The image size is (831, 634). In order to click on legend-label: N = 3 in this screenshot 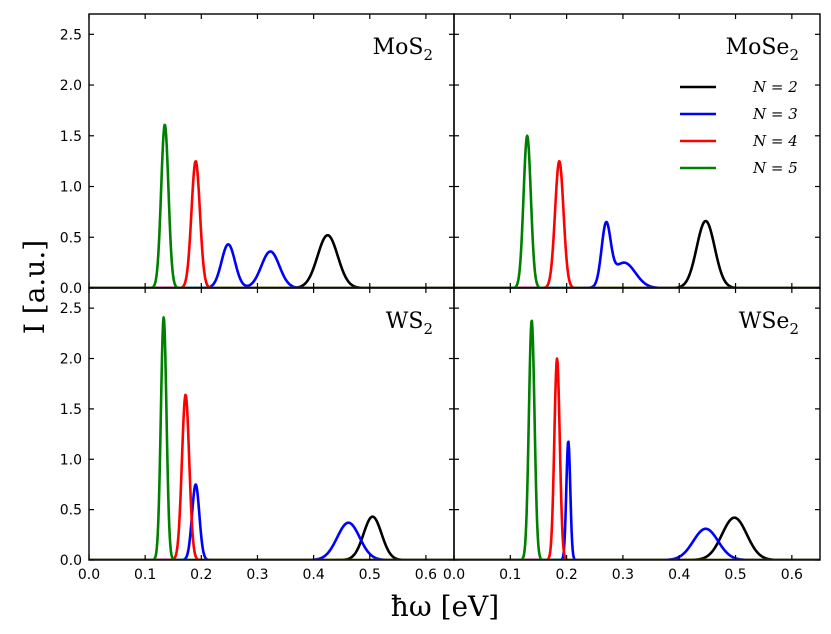, I will do `click(775, 114)`.